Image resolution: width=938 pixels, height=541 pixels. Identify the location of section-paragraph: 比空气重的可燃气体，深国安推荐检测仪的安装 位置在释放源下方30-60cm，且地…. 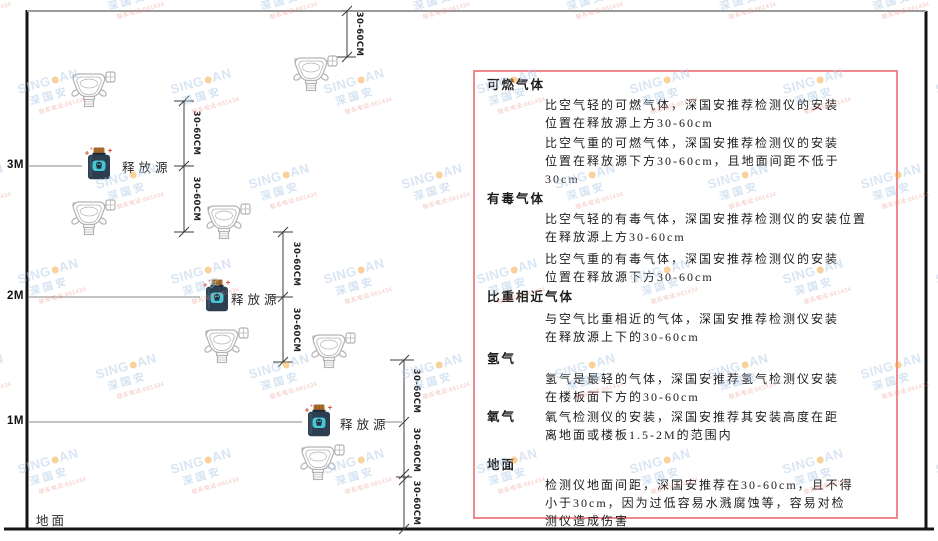
(692, 161).